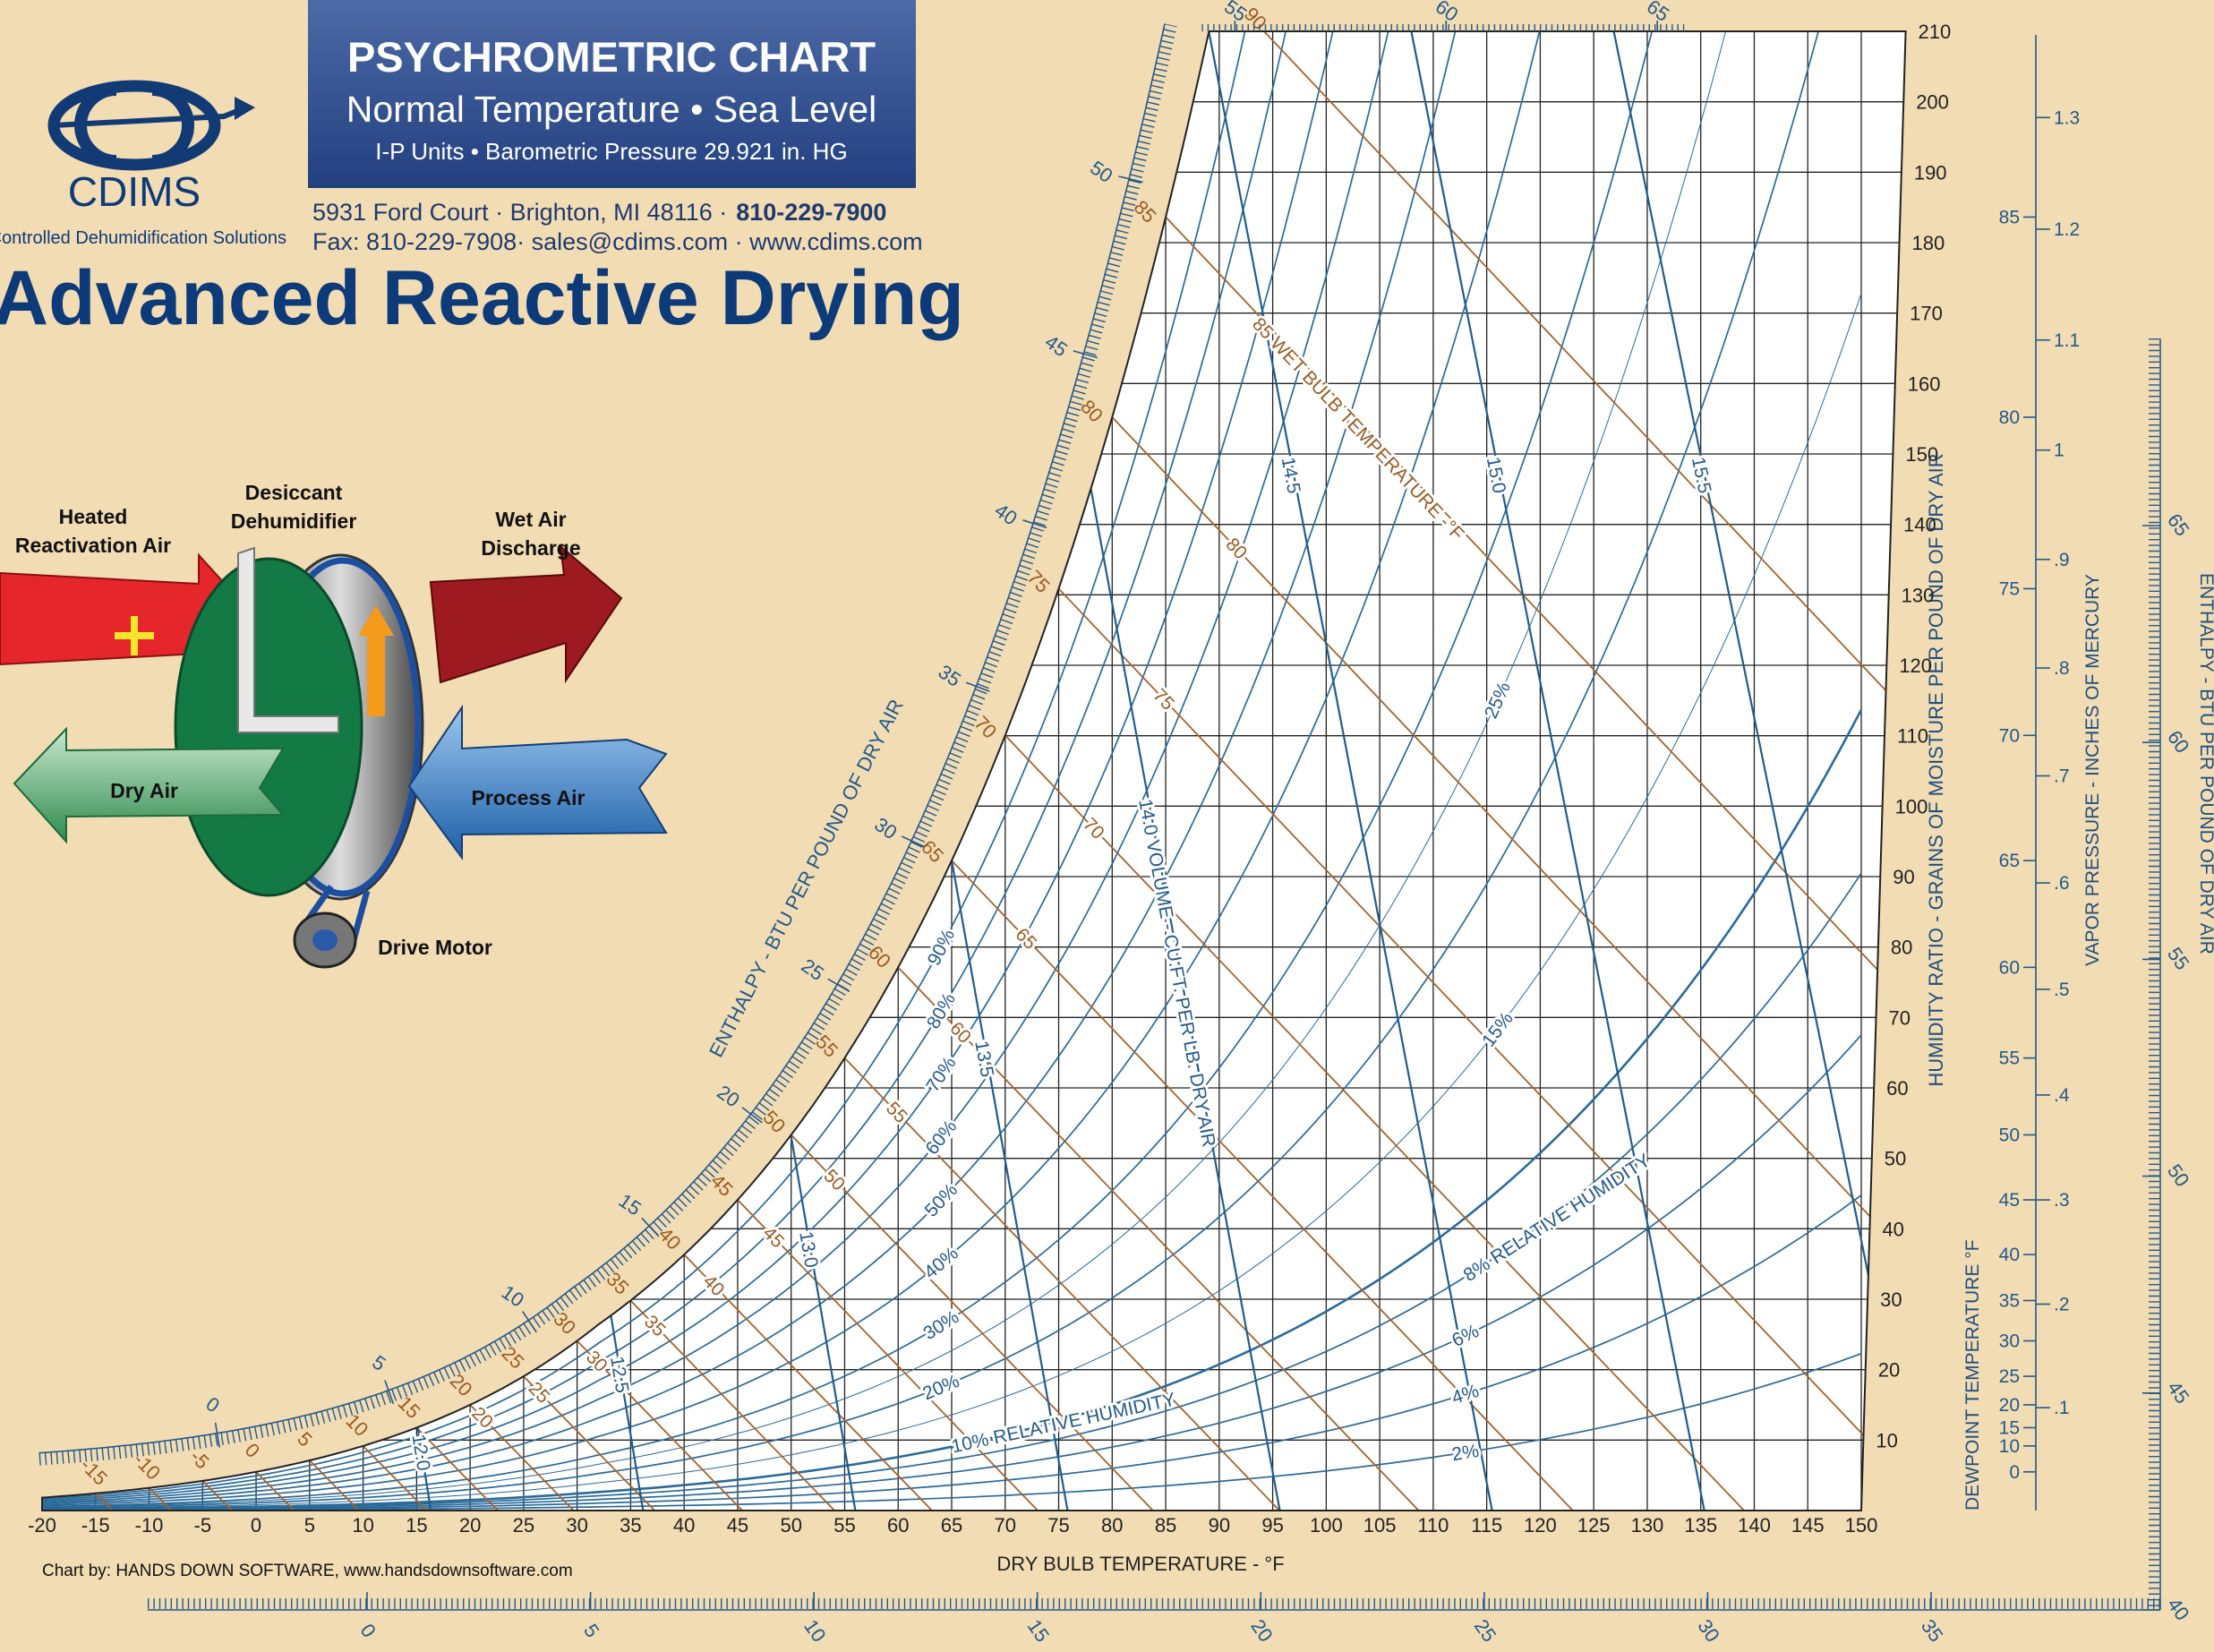 The width and height of the screenshot is (2214, 1652). I want to click on enthalpy-label: 45, so click(2178, 1392).